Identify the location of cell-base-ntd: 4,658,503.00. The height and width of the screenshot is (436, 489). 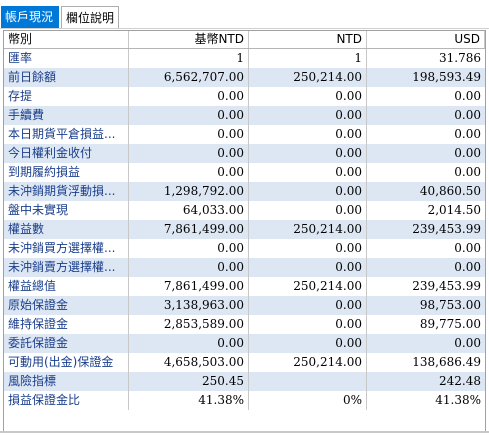
(189, 362).